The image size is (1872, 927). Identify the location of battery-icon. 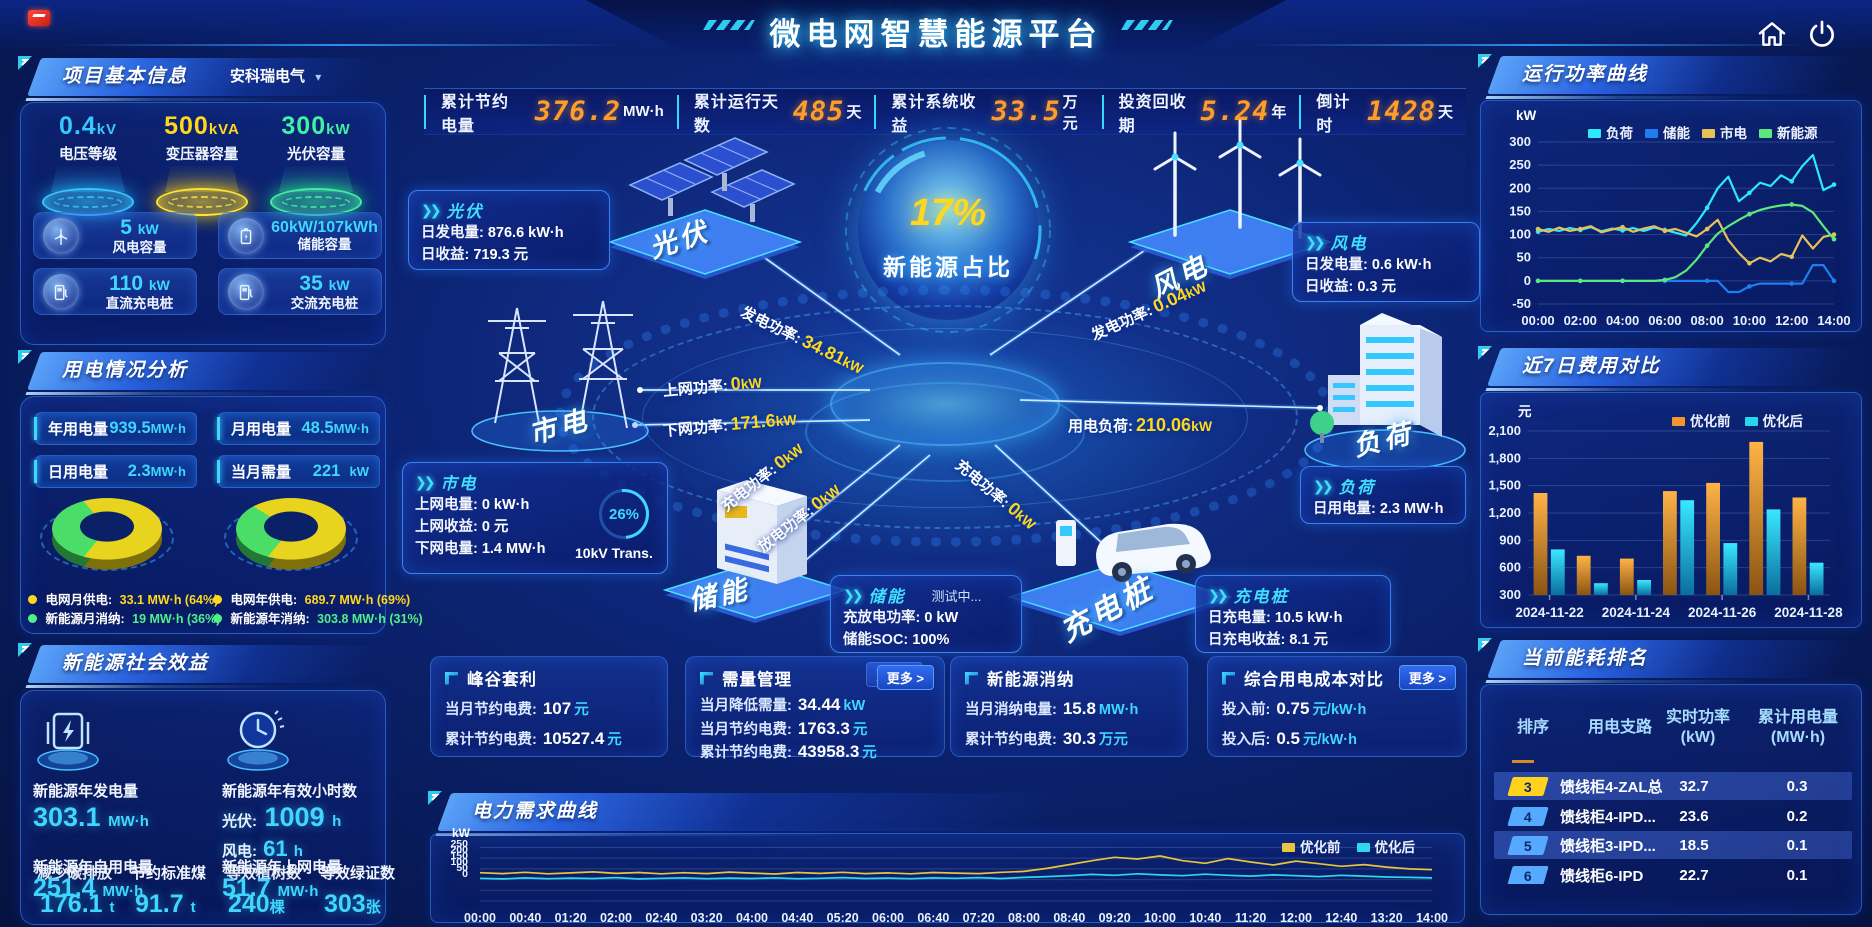
(246, 235).